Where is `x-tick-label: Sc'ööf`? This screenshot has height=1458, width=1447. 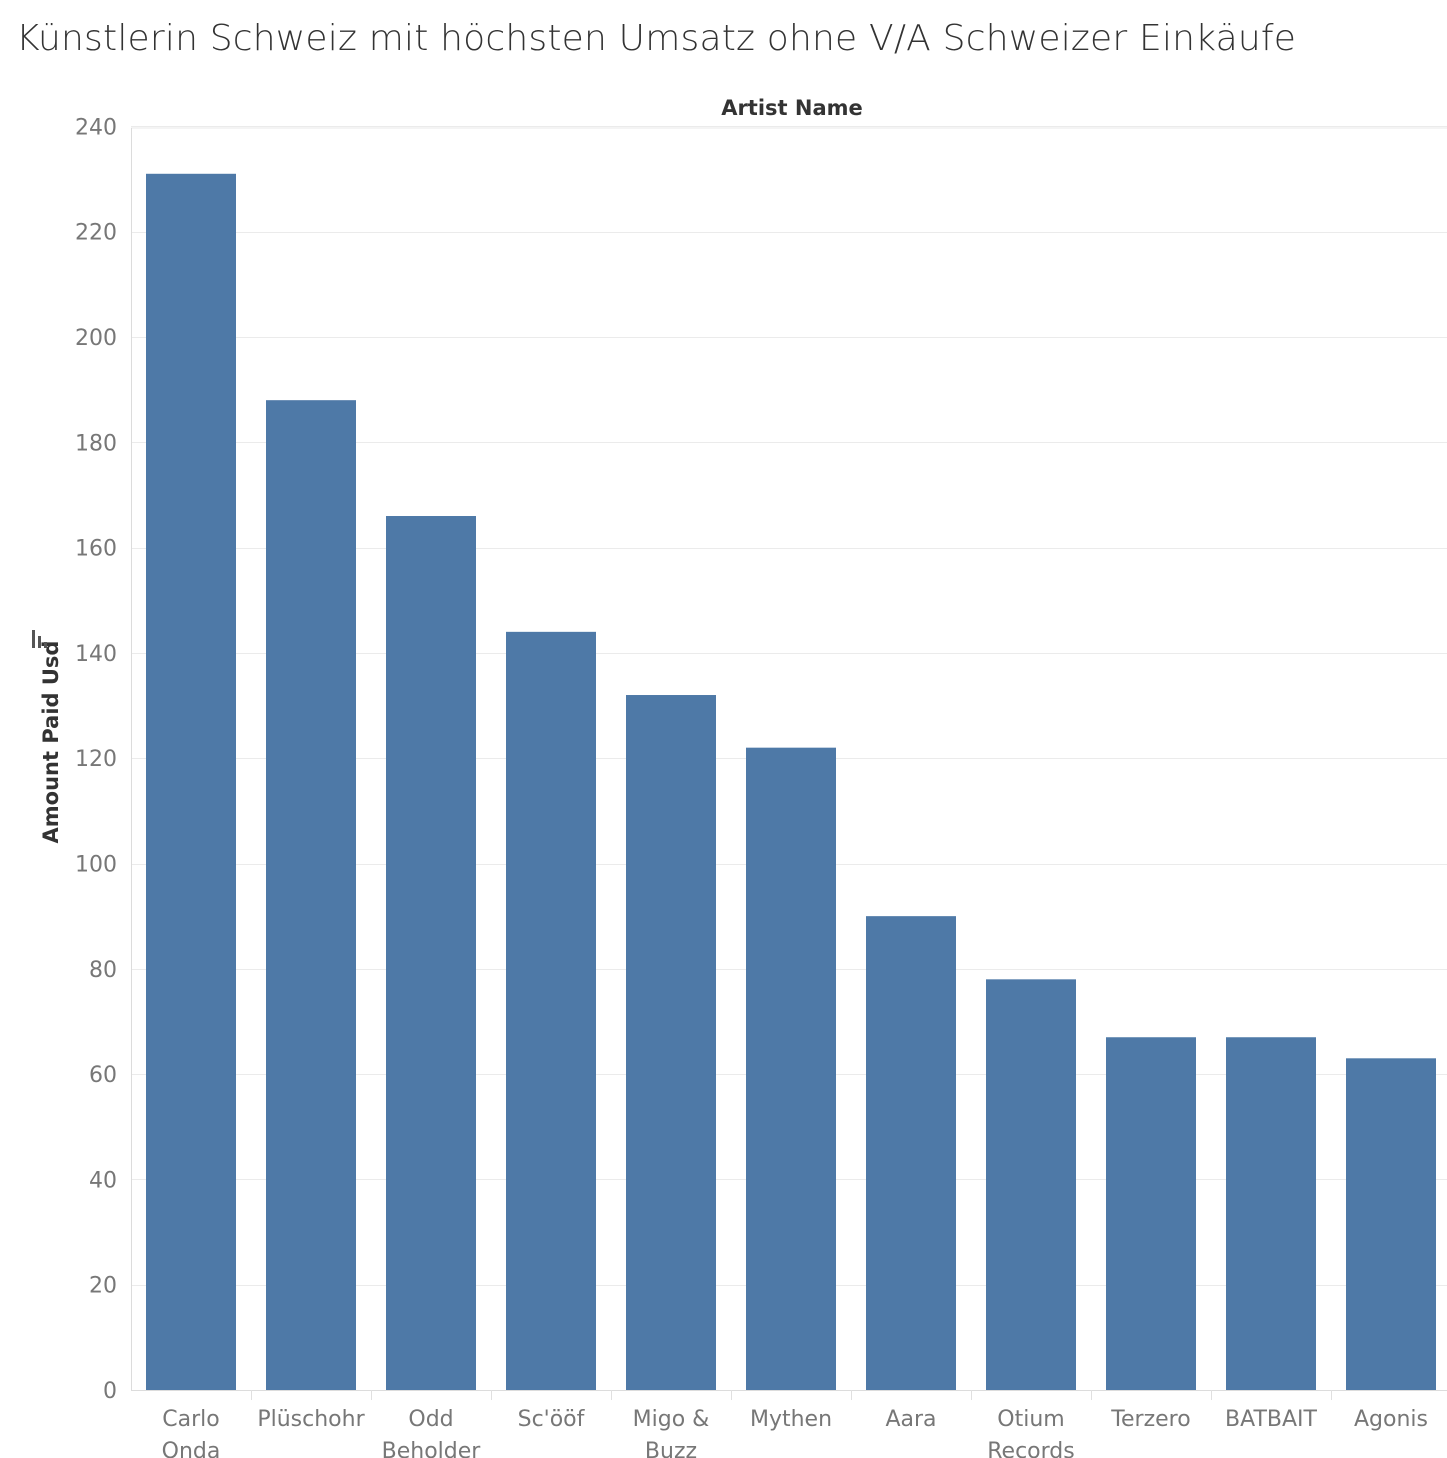 x-tick-label: Sc'ööf is located at coordinates (552, 1419).